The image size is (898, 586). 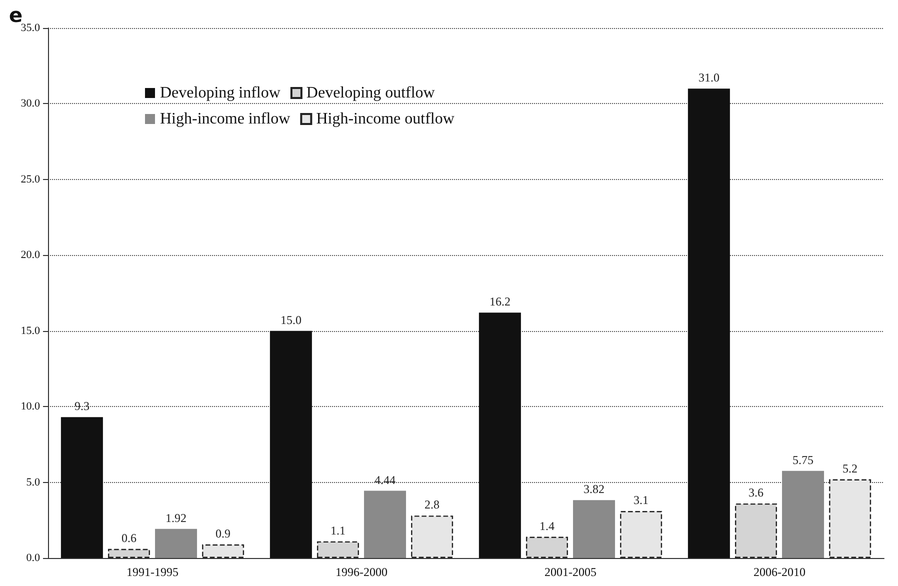 I want to click on legend-label: High-income outflow, so click(x=385, y=119).